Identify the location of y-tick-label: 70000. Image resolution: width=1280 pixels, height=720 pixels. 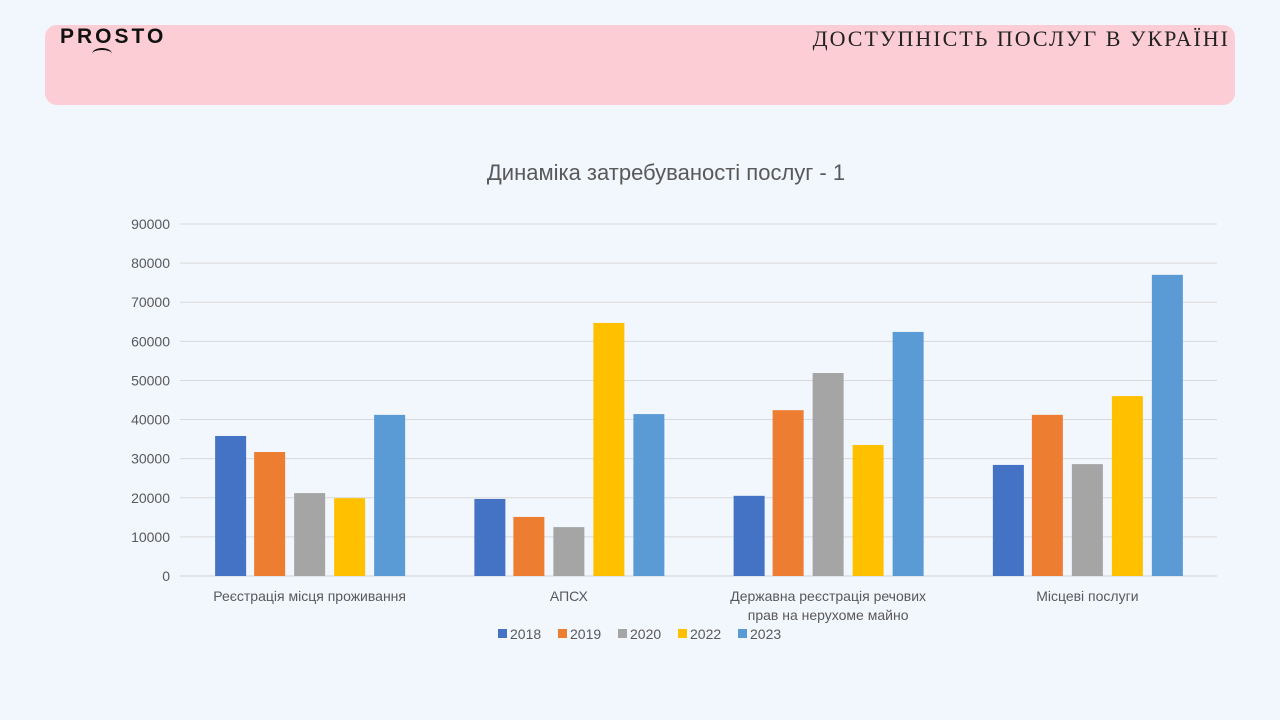
(150, 302).